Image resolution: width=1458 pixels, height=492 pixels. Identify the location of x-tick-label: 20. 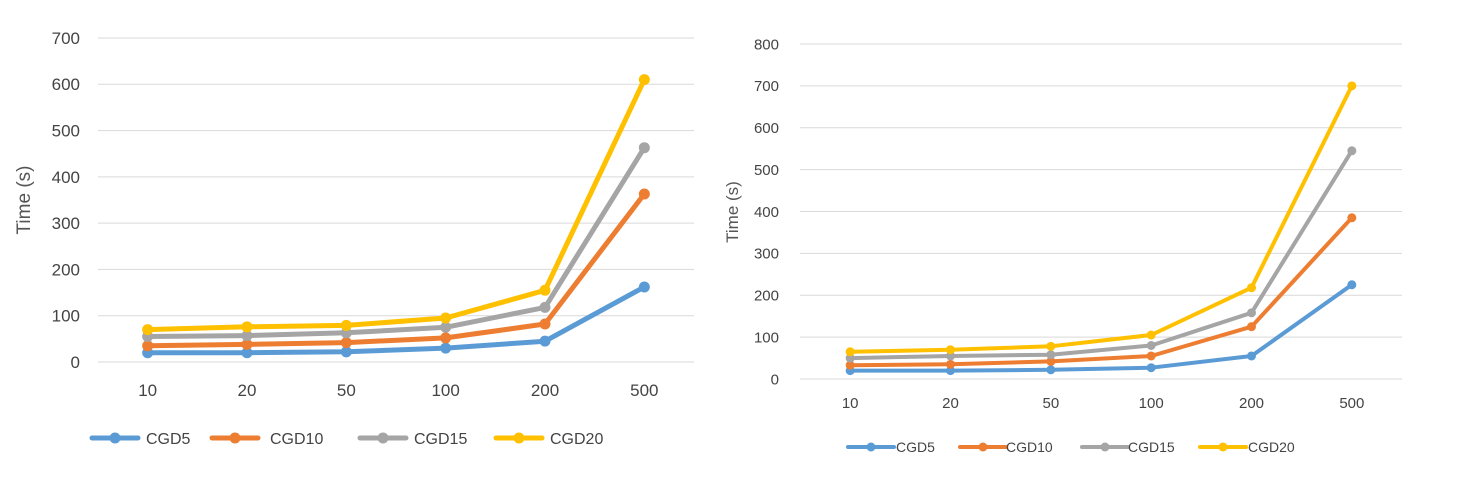
(247, 390).